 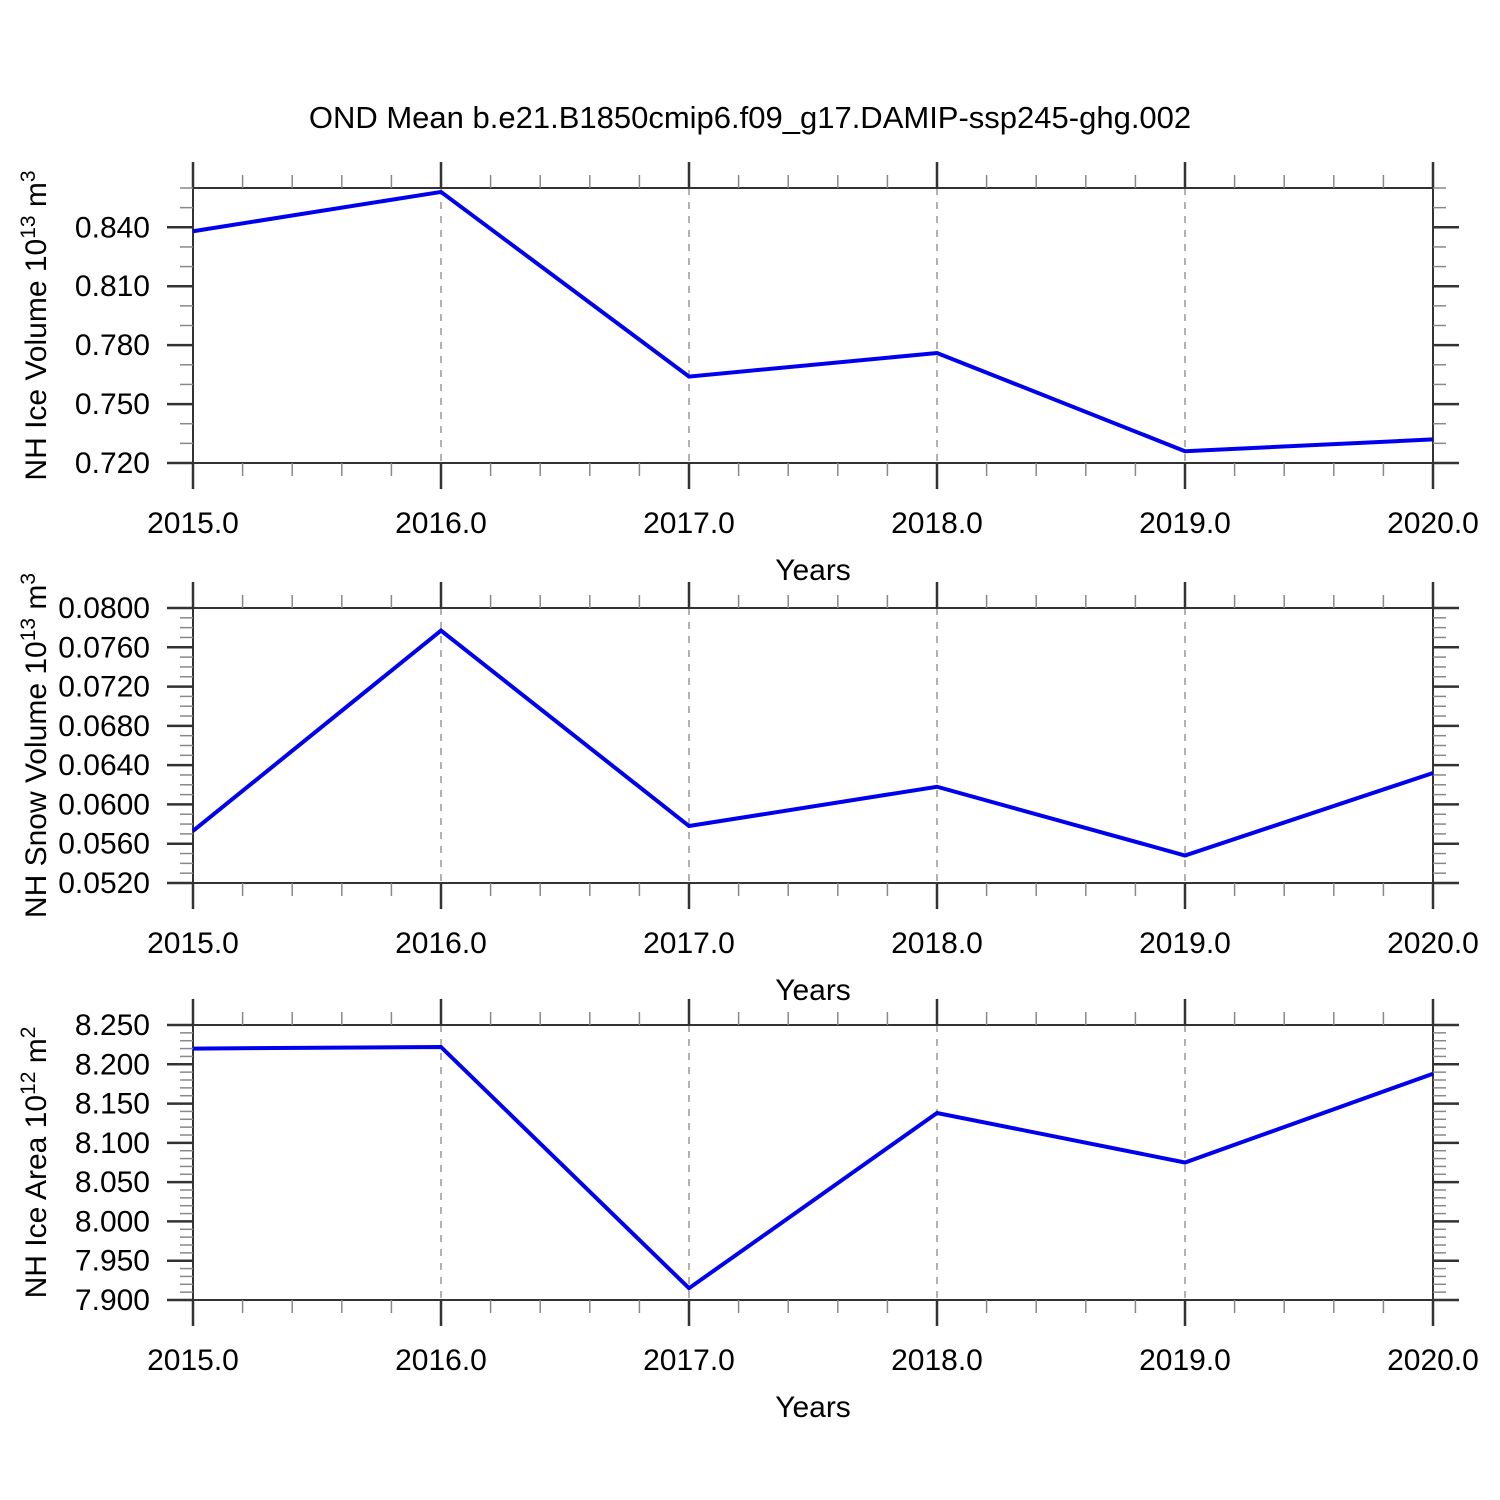 What do you see at coordinates (104, 647) in the screenshot?
I see `y-tick-label: 0.0760` at bounding box center [104, 647].